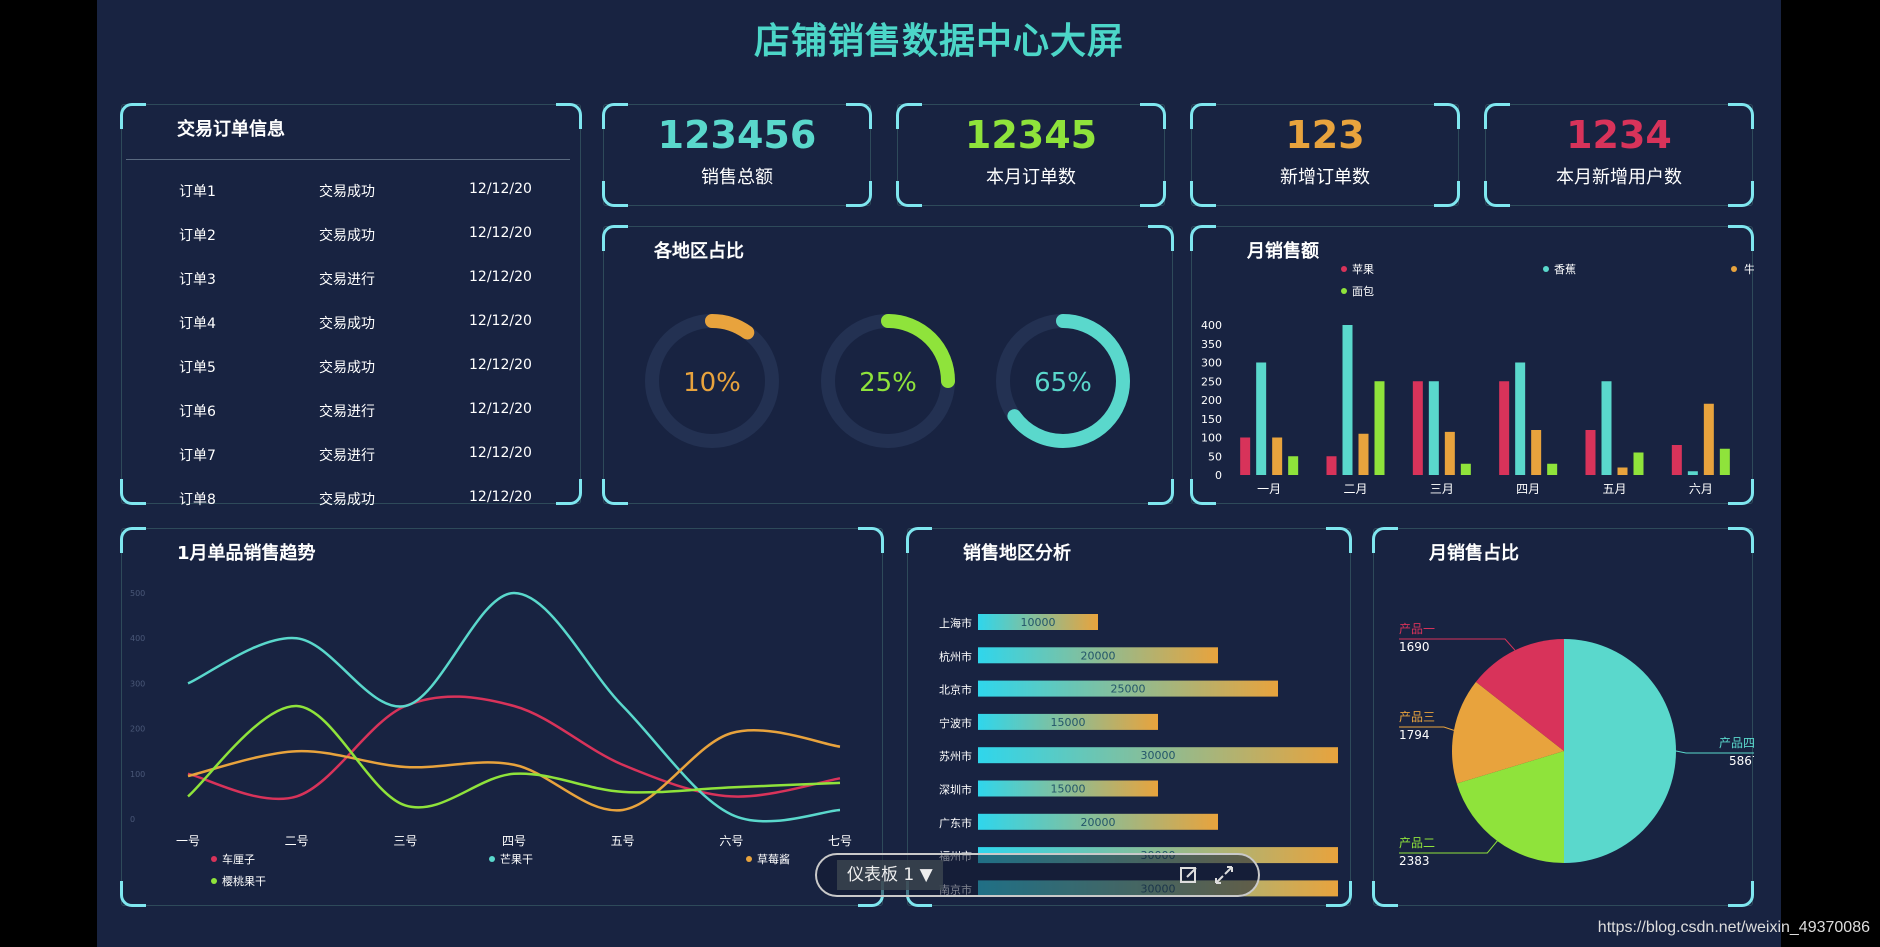 The height and width of the screenshot is (947, 1880). Describe the element at coordinates (1363, 269) in the screenshot. I see `legend-label: 苹果` at that location.